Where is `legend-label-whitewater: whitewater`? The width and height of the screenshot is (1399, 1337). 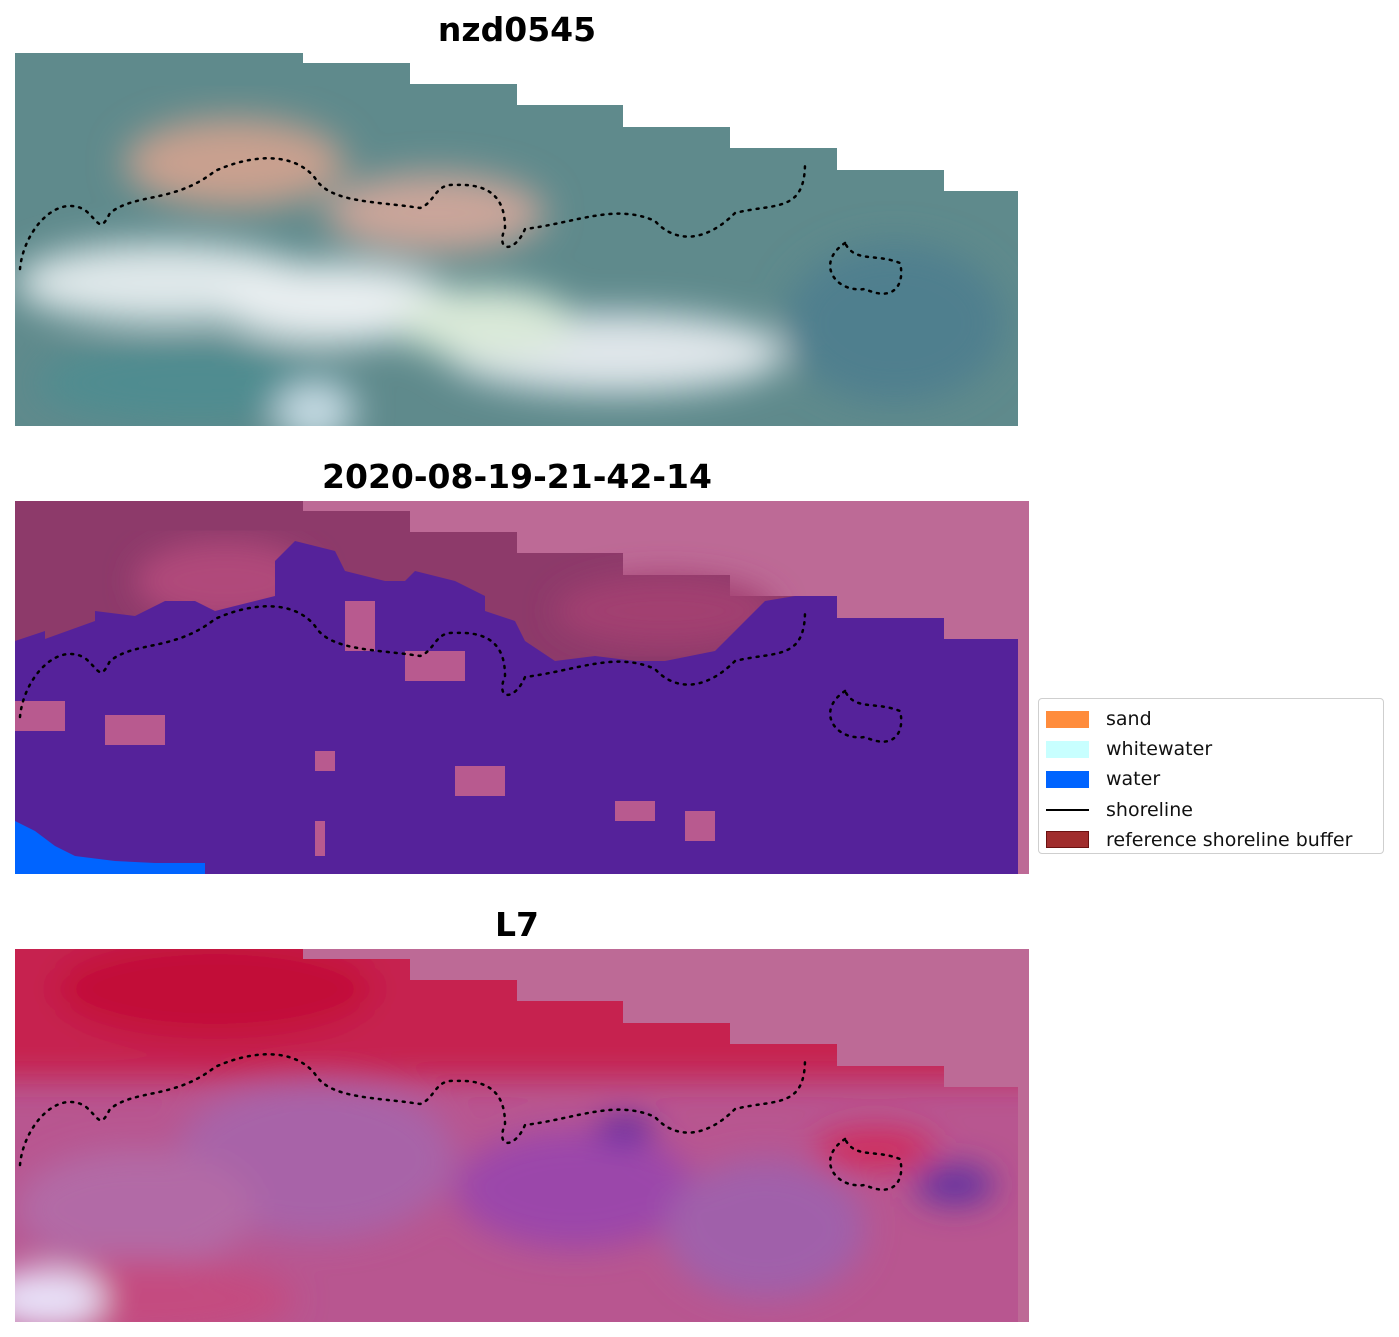 legend-label-whitewater: whitewater is located at coordinates (1159, 749).